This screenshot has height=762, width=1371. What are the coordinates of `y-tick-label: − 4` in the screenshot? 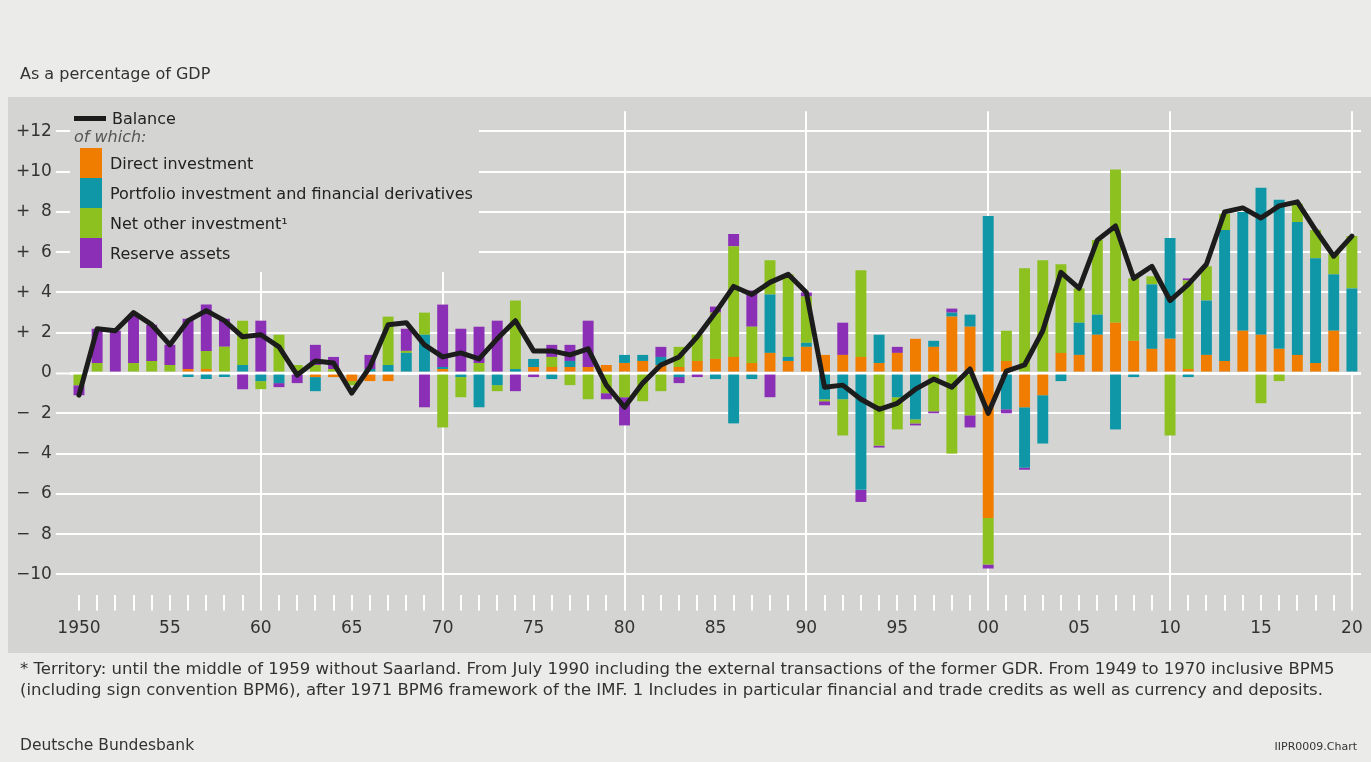 It's located at (34, 452).